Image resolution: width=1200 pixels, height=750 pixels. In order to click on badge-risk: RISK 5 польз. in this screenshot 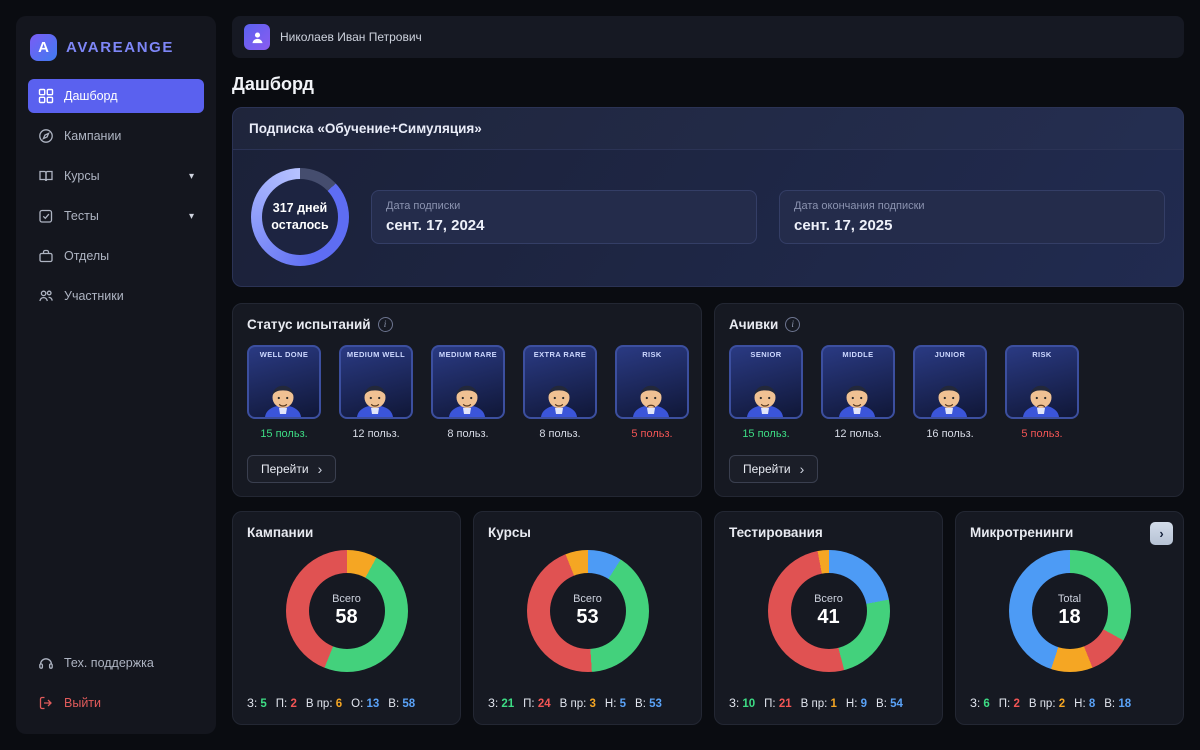, I will do `click(652, 392)`.